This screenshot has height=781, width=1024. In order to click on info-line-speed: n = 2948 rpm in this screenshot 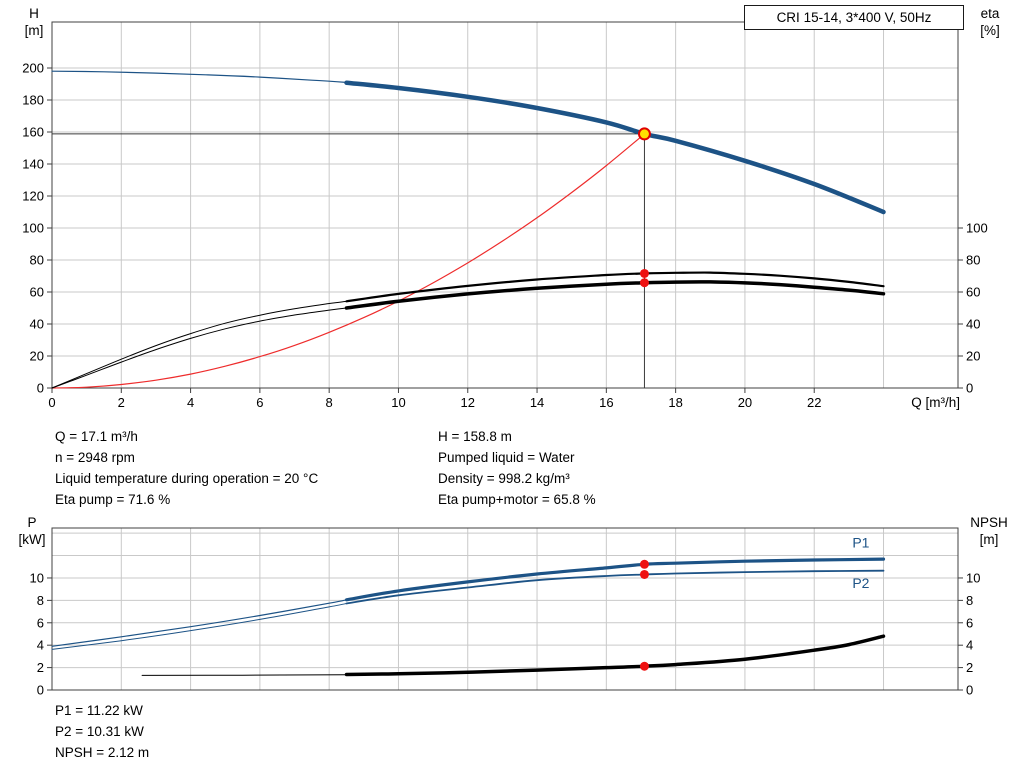, I will do `click(95, 457)`.